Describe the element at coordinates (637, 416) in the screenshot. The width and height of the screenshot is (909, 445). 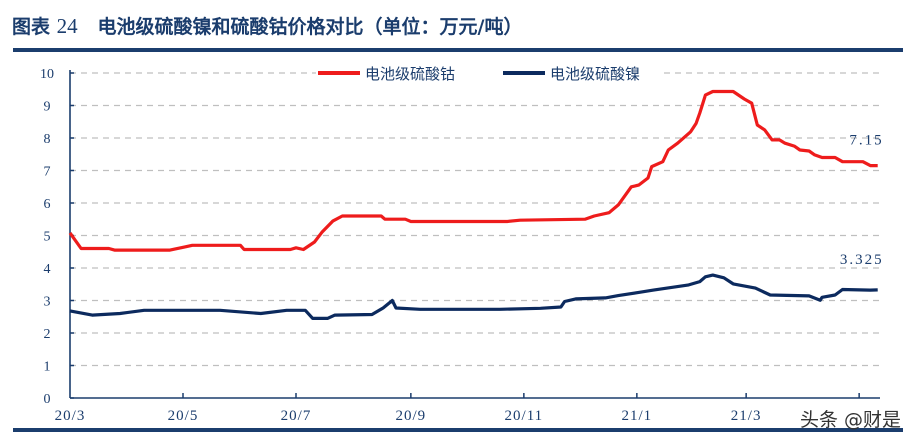
I see `x-tick-label: 21/1` at that location.